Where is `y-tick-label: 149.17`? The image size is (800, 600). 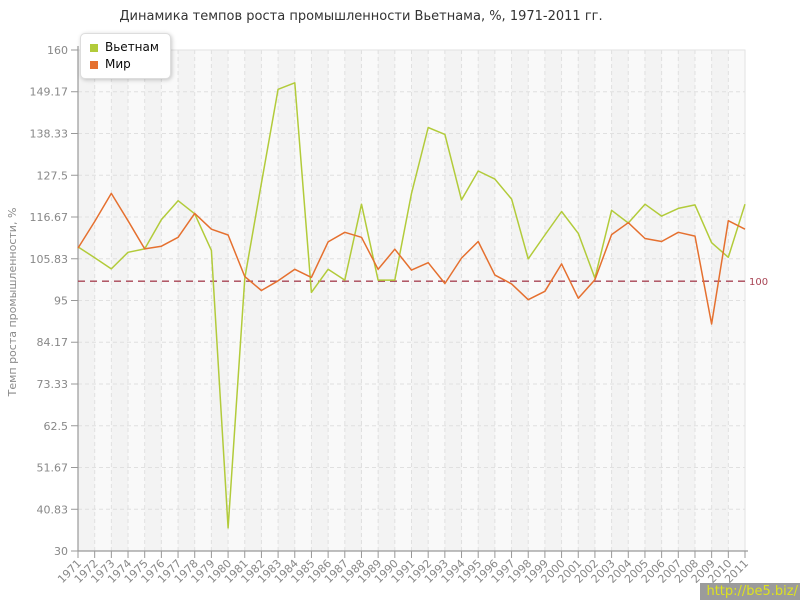
y-tick-label: 149.17 is located at coordinates (49, 92).